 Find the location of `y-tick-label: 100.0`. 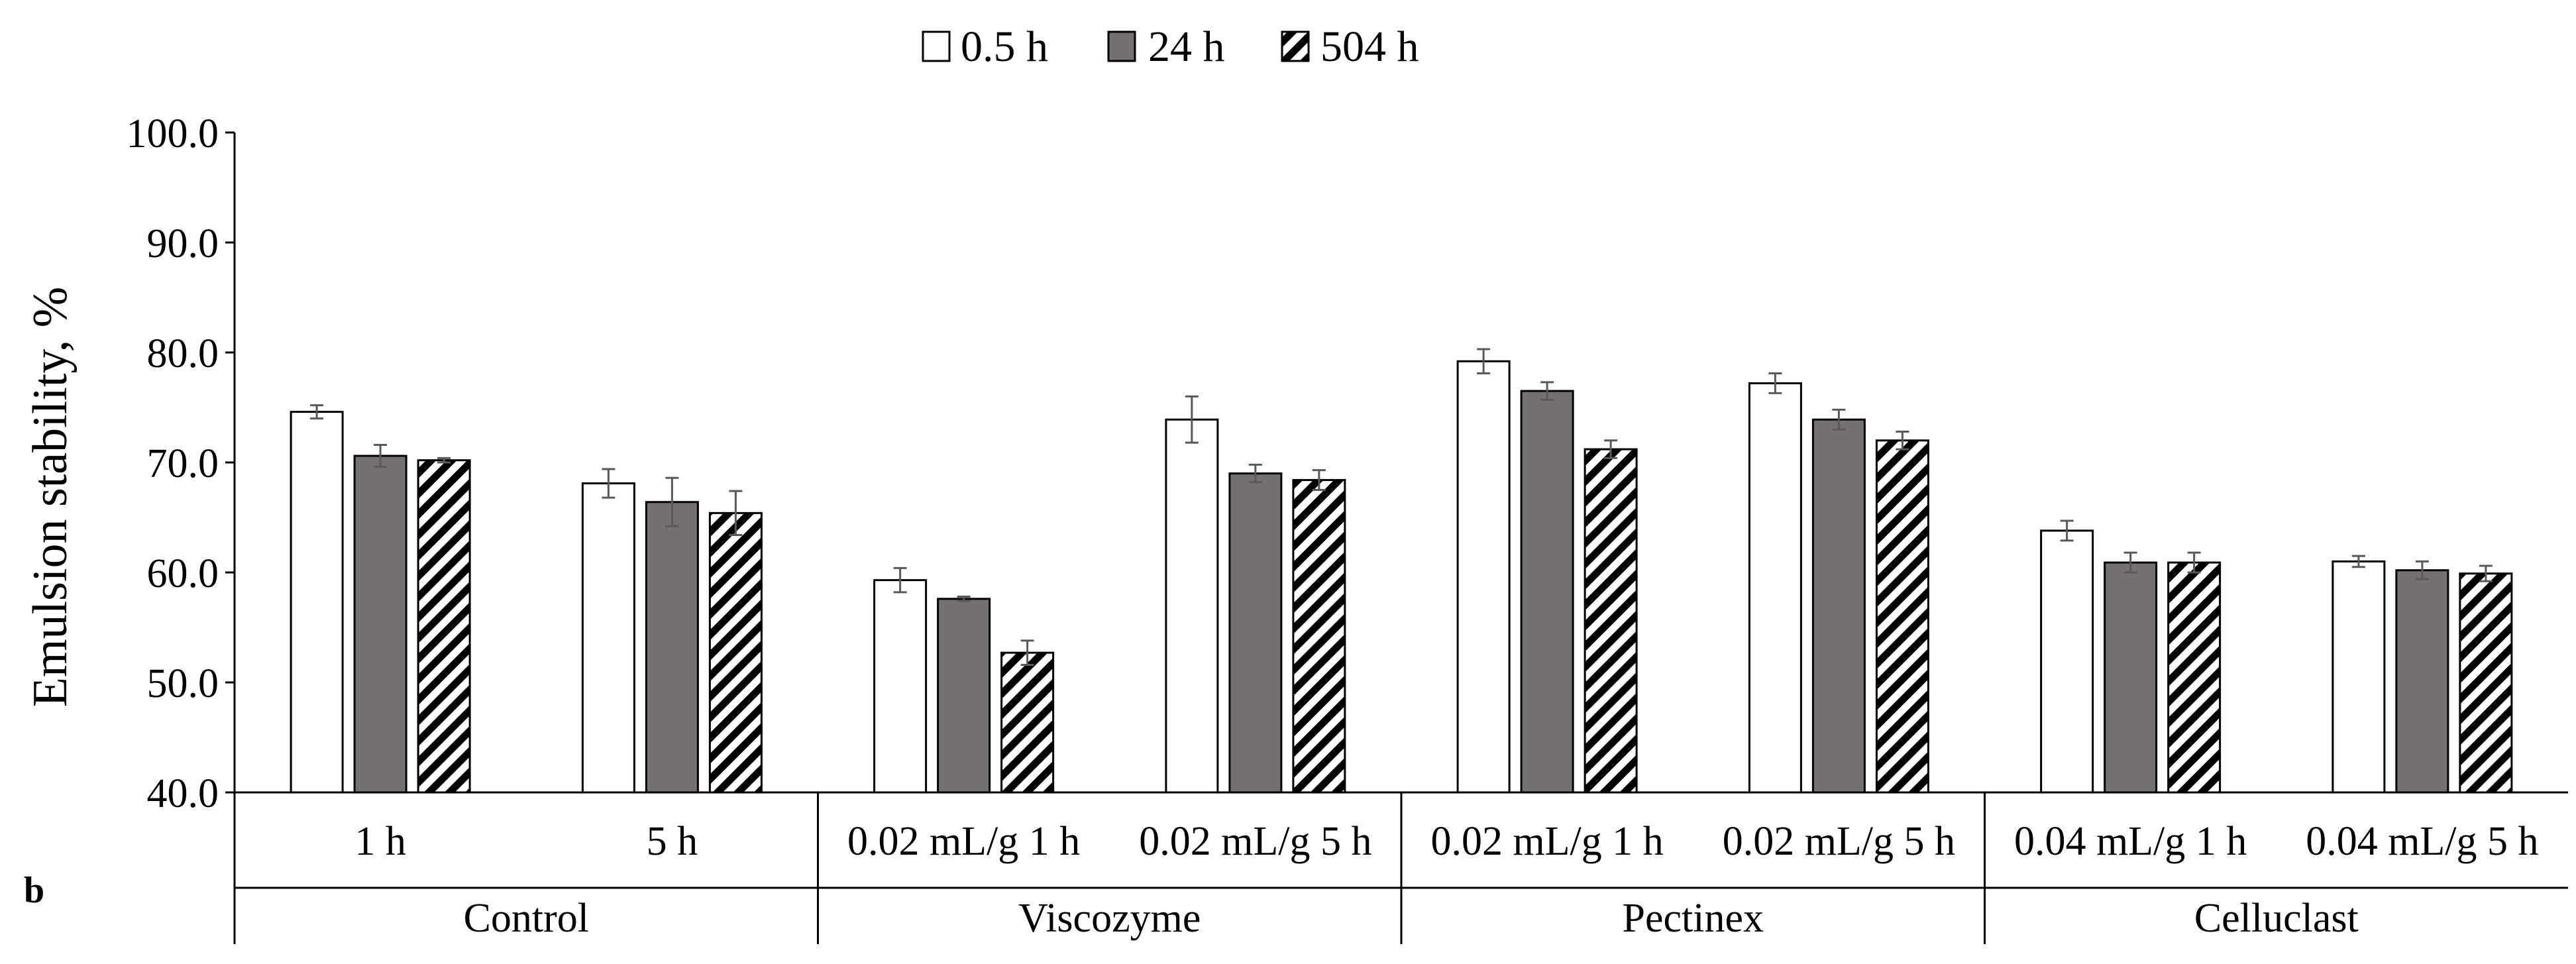

y-tick-label: 100.0 is located at coordinates (173, 133).